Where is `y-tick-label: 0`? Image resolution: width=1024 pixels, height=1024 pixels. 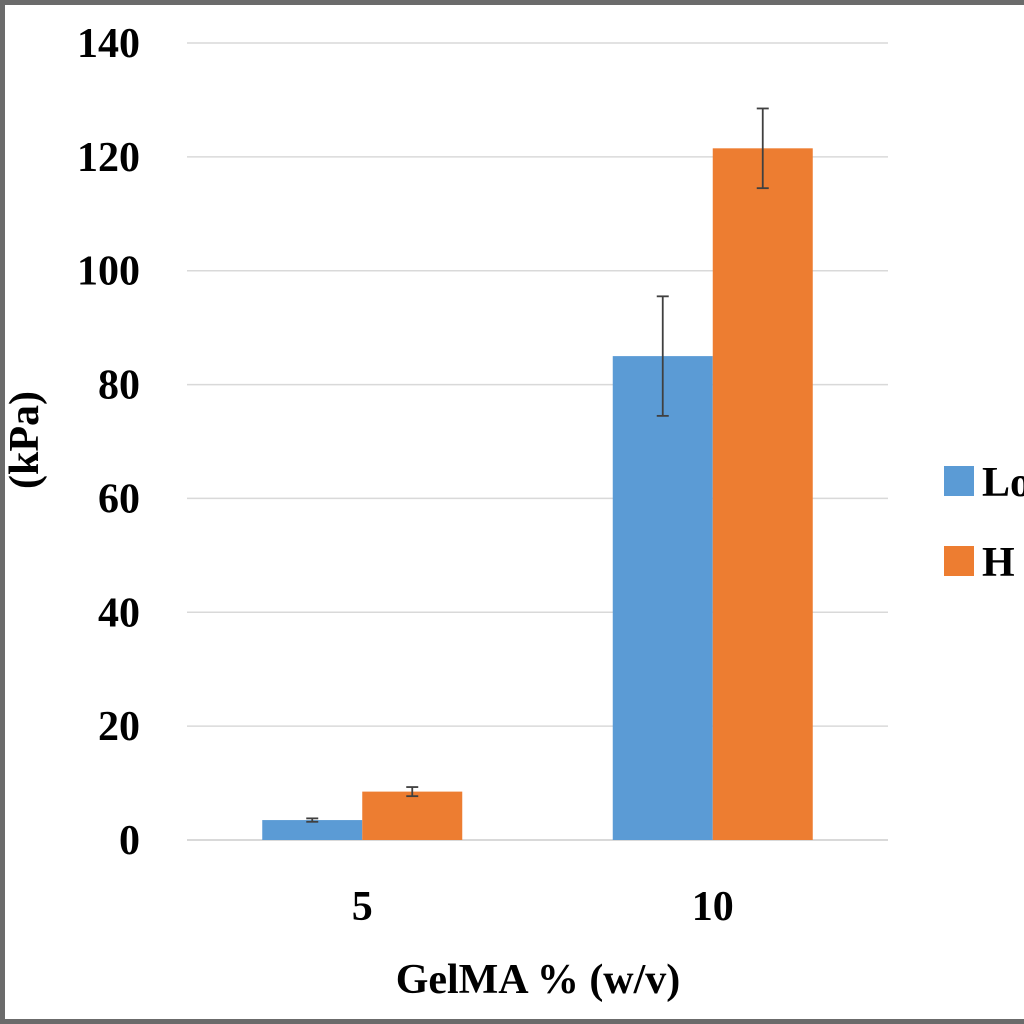
y-tick-label: 0 is located at coordinates (129, 841).